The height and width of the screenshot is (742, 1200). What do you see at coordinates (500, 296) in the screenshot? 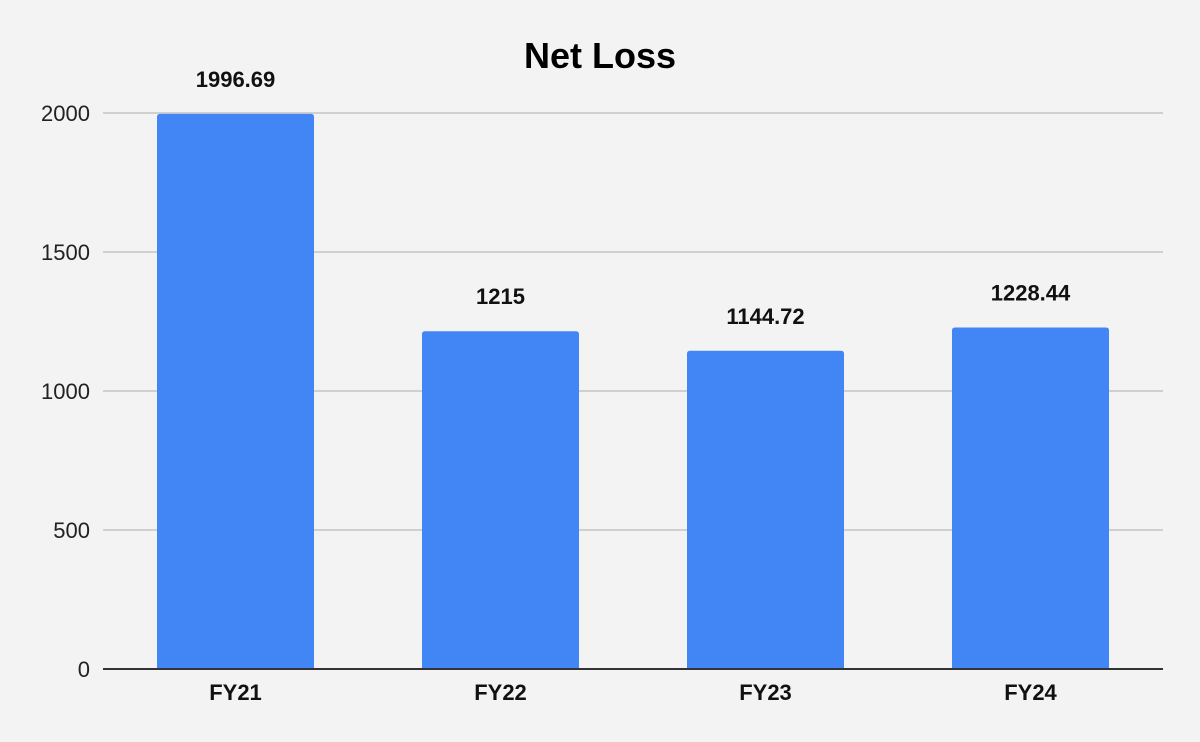
I see `data-label: 1215` at bounding box center [500, 296].